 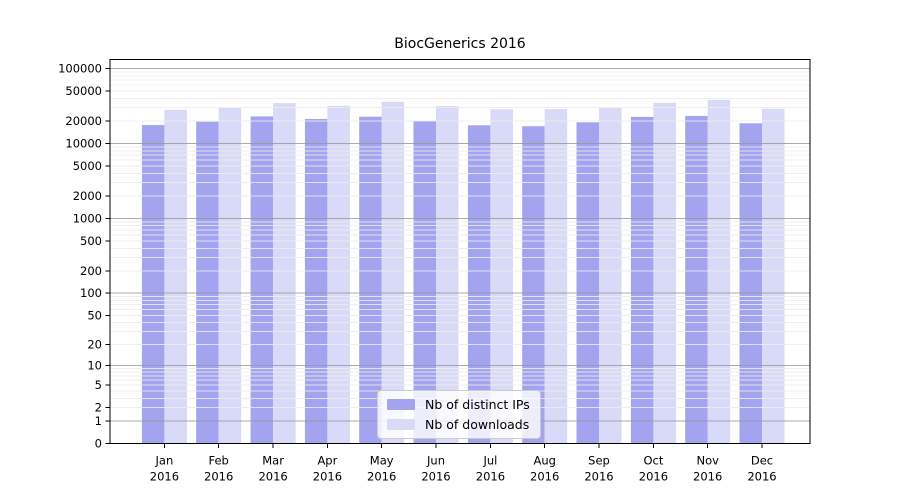 What do you see at coordinates (435, 461) in the screenshot?
I see `x-tick-label-month: Jun` at bounding box center [435, 461].